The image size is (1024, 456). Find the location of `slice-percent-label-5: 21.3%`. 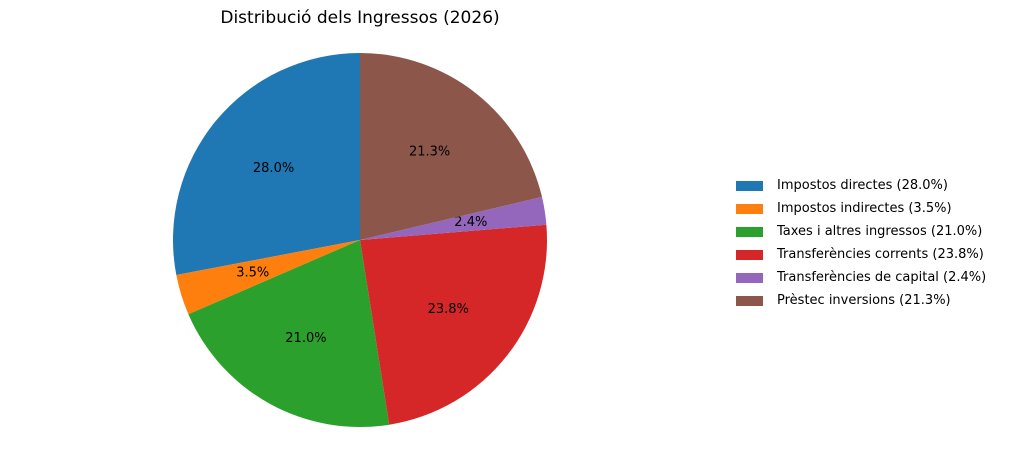

slice-percent-label-5: 21.3% is located at coordinates (429, 151).